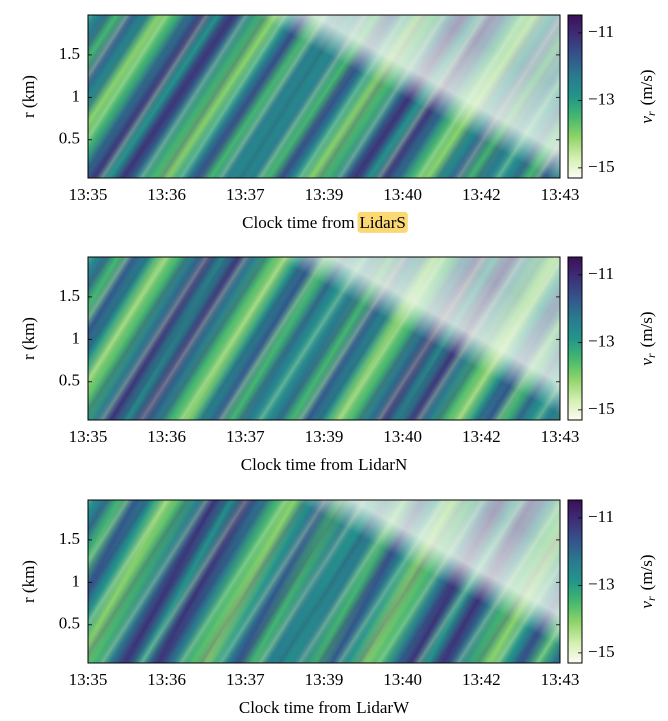 The height and width of the screenshot is (721, 668). Describe the element at coordinates (382, 464) in the screenshot. I see `x-axis-label-source: LidarN` at that location.